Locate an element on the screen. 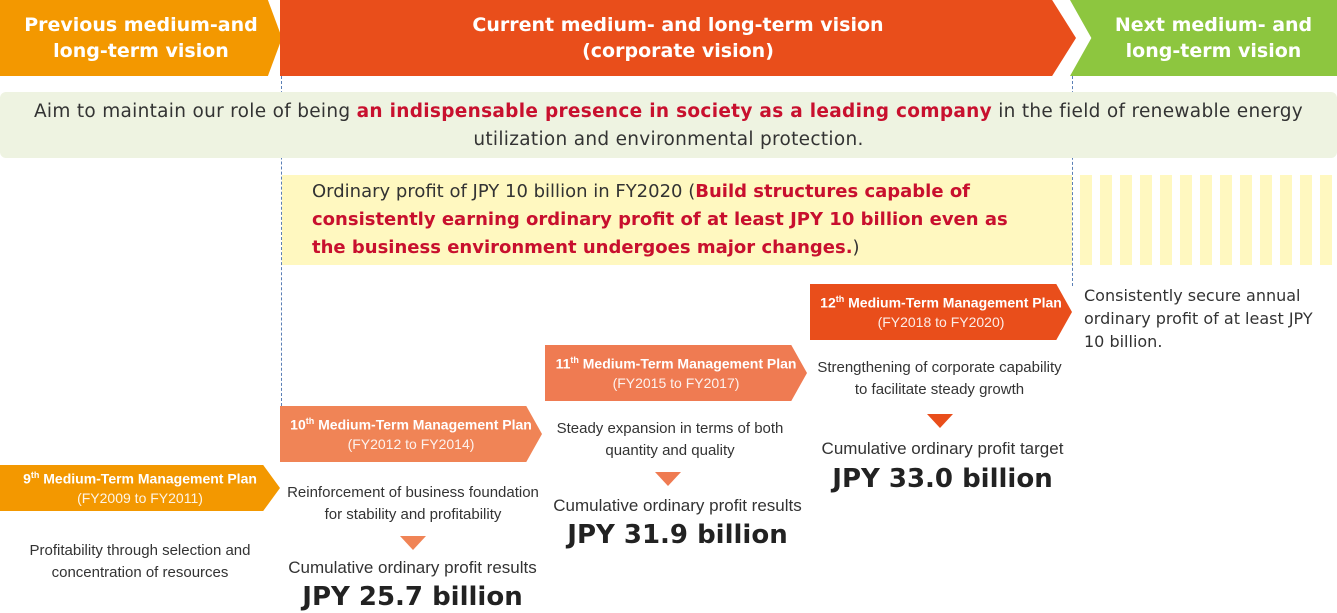 This screenshot has height=613, width=1337. phase-label: Previous medium-and is located at coordinates (141, 25).